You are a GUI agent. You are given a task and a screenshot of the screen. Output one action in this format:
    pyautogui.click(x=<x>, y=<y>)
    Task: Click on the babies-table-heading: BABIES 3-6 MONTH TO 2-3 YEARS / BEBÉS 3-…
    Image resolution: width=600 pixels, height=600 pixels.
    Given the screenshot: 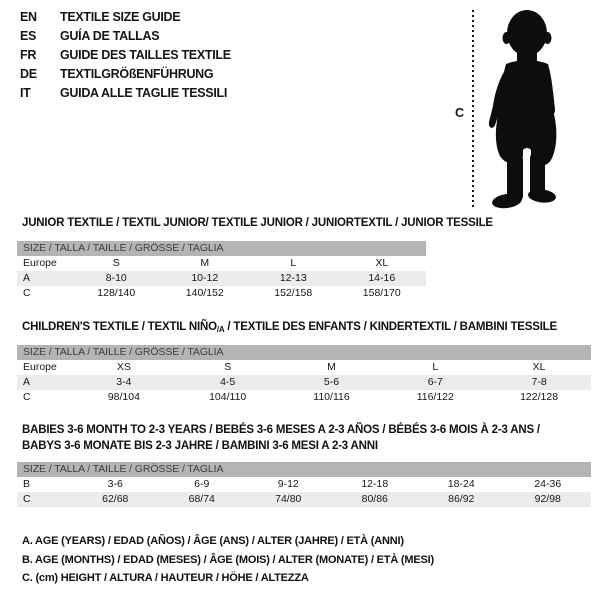 What is the action you would take?
    pyautogui.click(x=302, y=438)
    